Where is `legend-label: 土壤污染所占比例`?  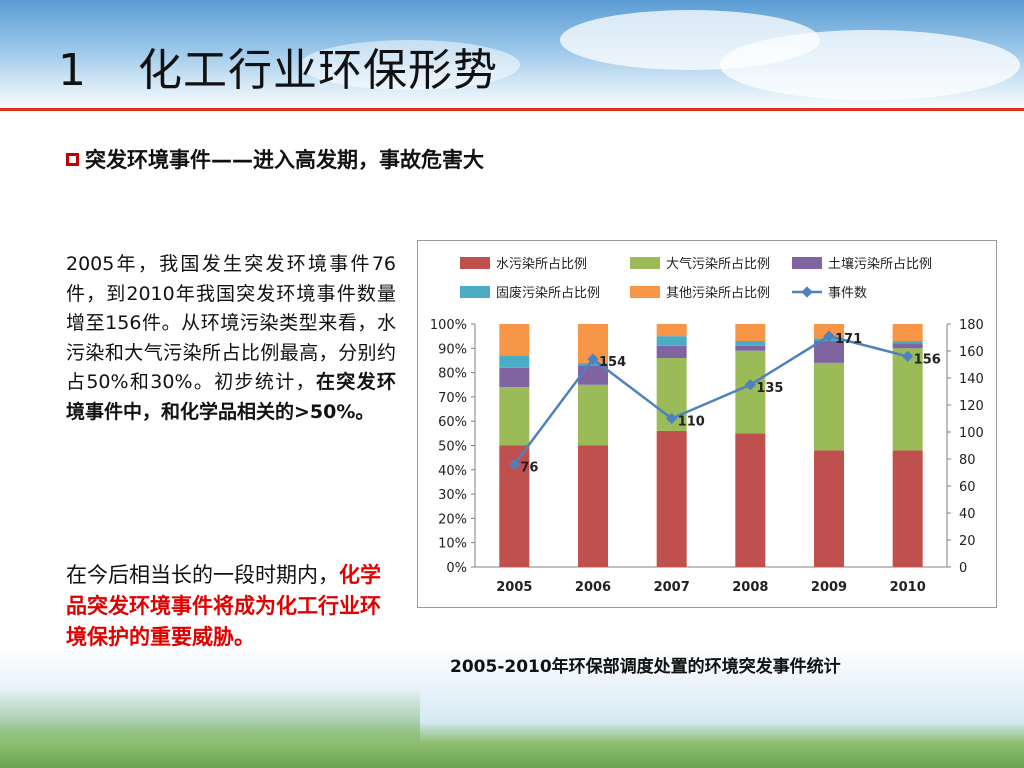 legend-label: 土壤污染所占比例 is located at coordinates (880, 264).